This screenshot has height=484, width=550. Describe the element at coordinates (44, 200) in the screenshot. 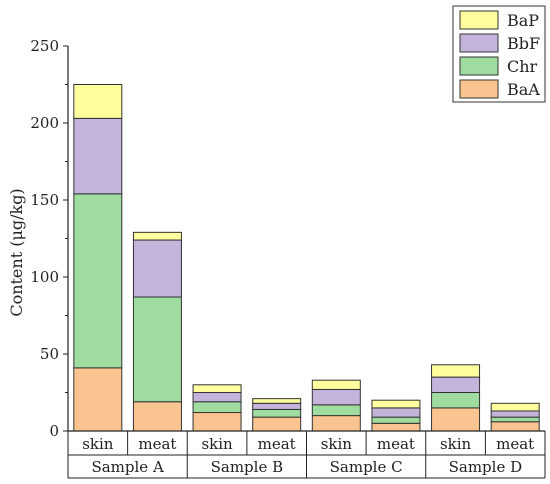

I see `y-tick-label: 150` at that location.